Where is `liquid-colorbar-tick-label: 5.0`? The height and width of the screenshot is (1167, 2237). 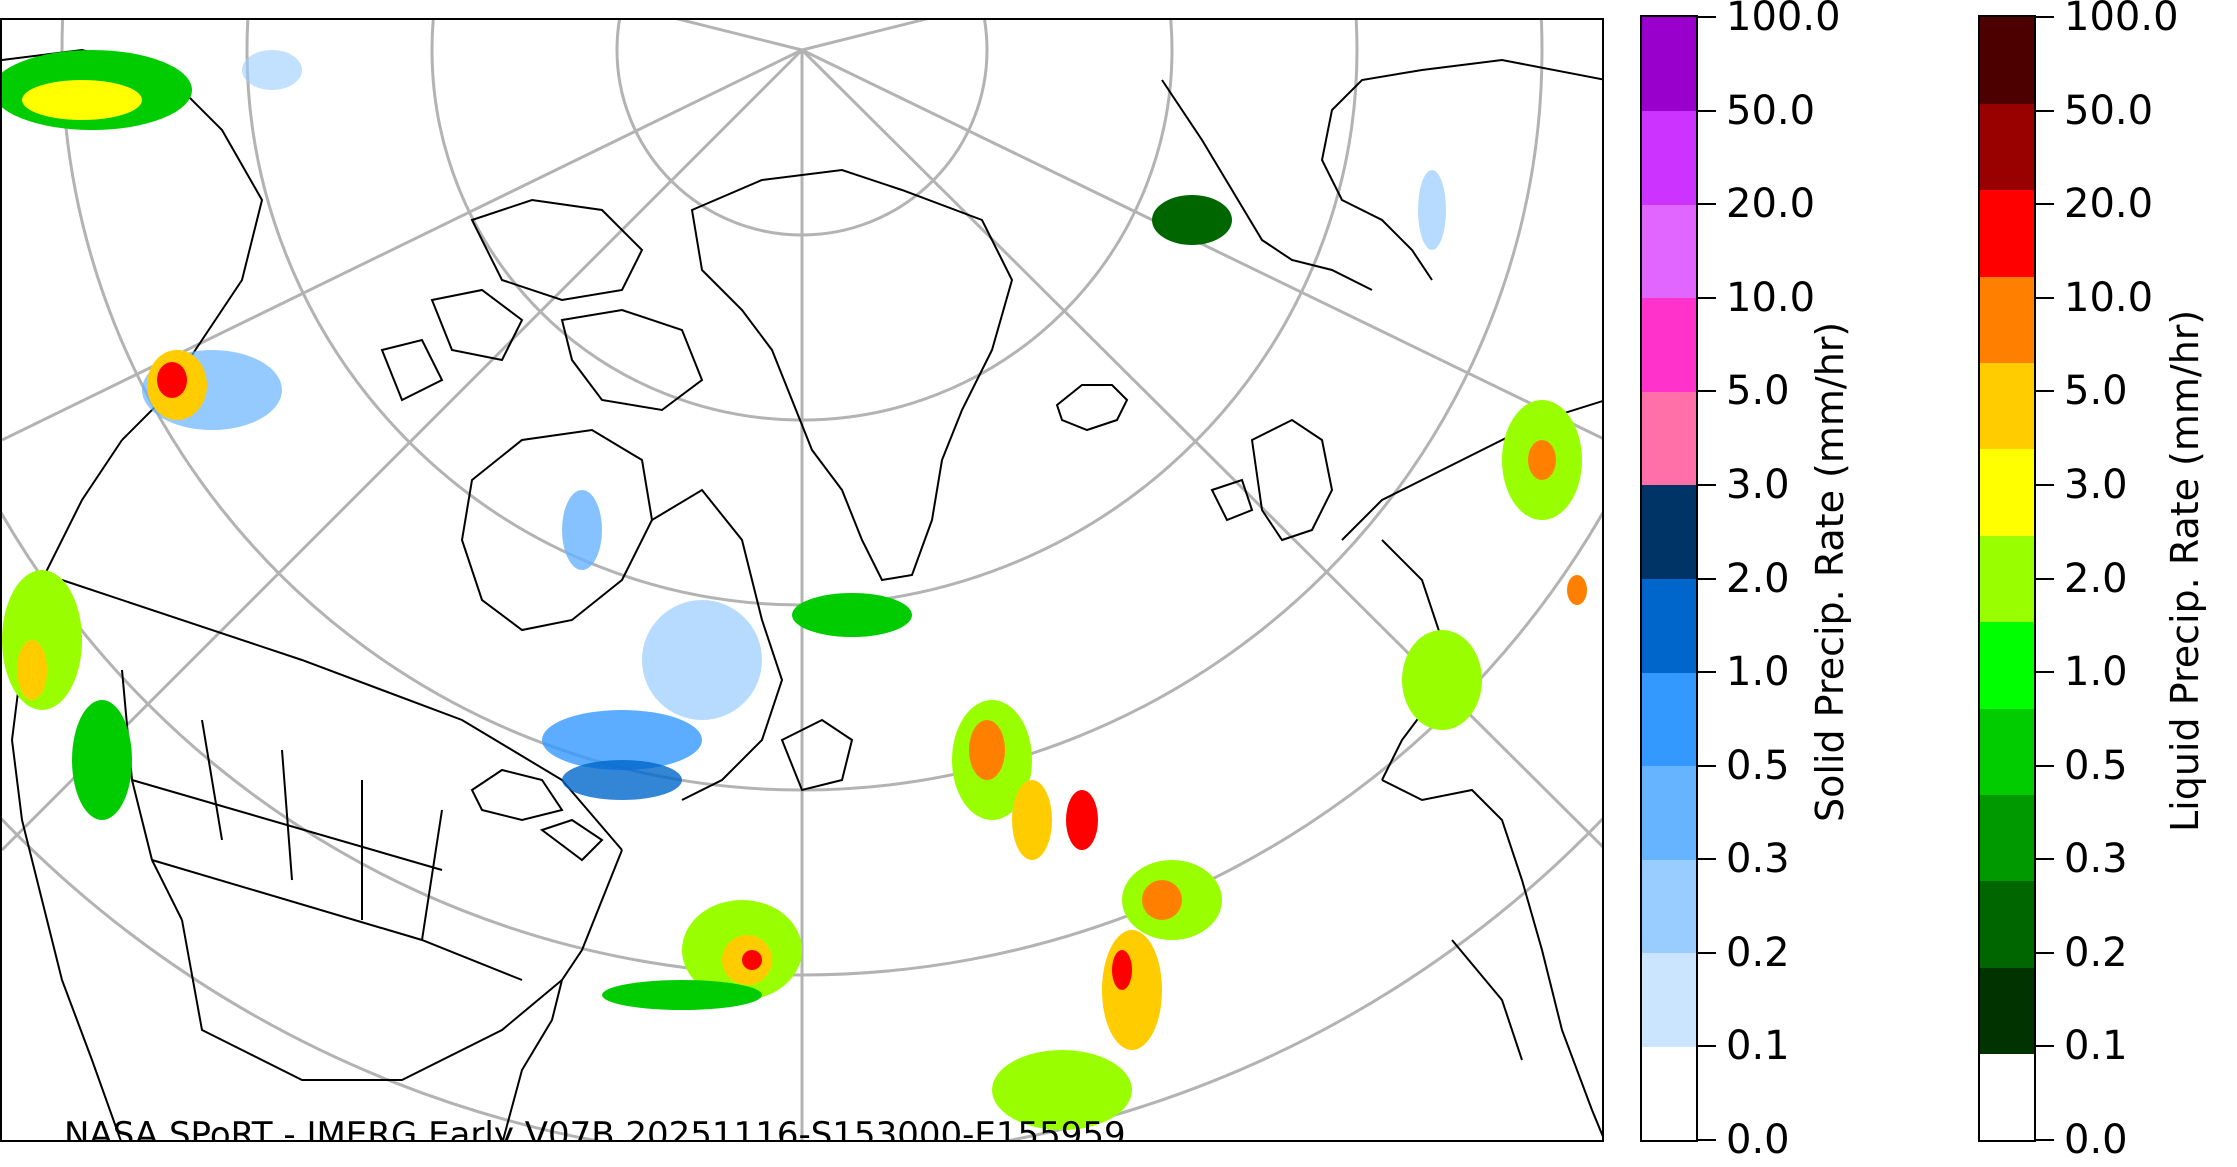 liquid-colorbar-tick-label: 5.0 is located at coordinates (2096, 391).